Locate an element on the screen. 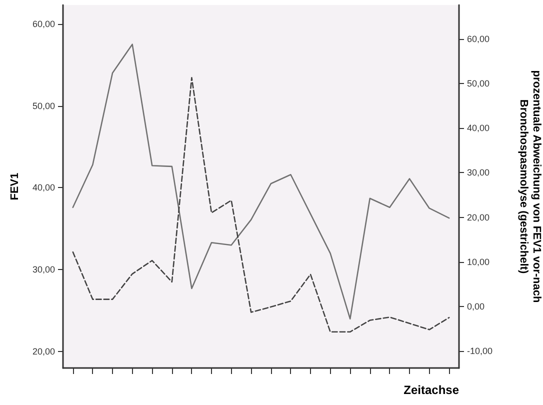  y-tick-label: 60,00 is located at coordinates (43, 23).